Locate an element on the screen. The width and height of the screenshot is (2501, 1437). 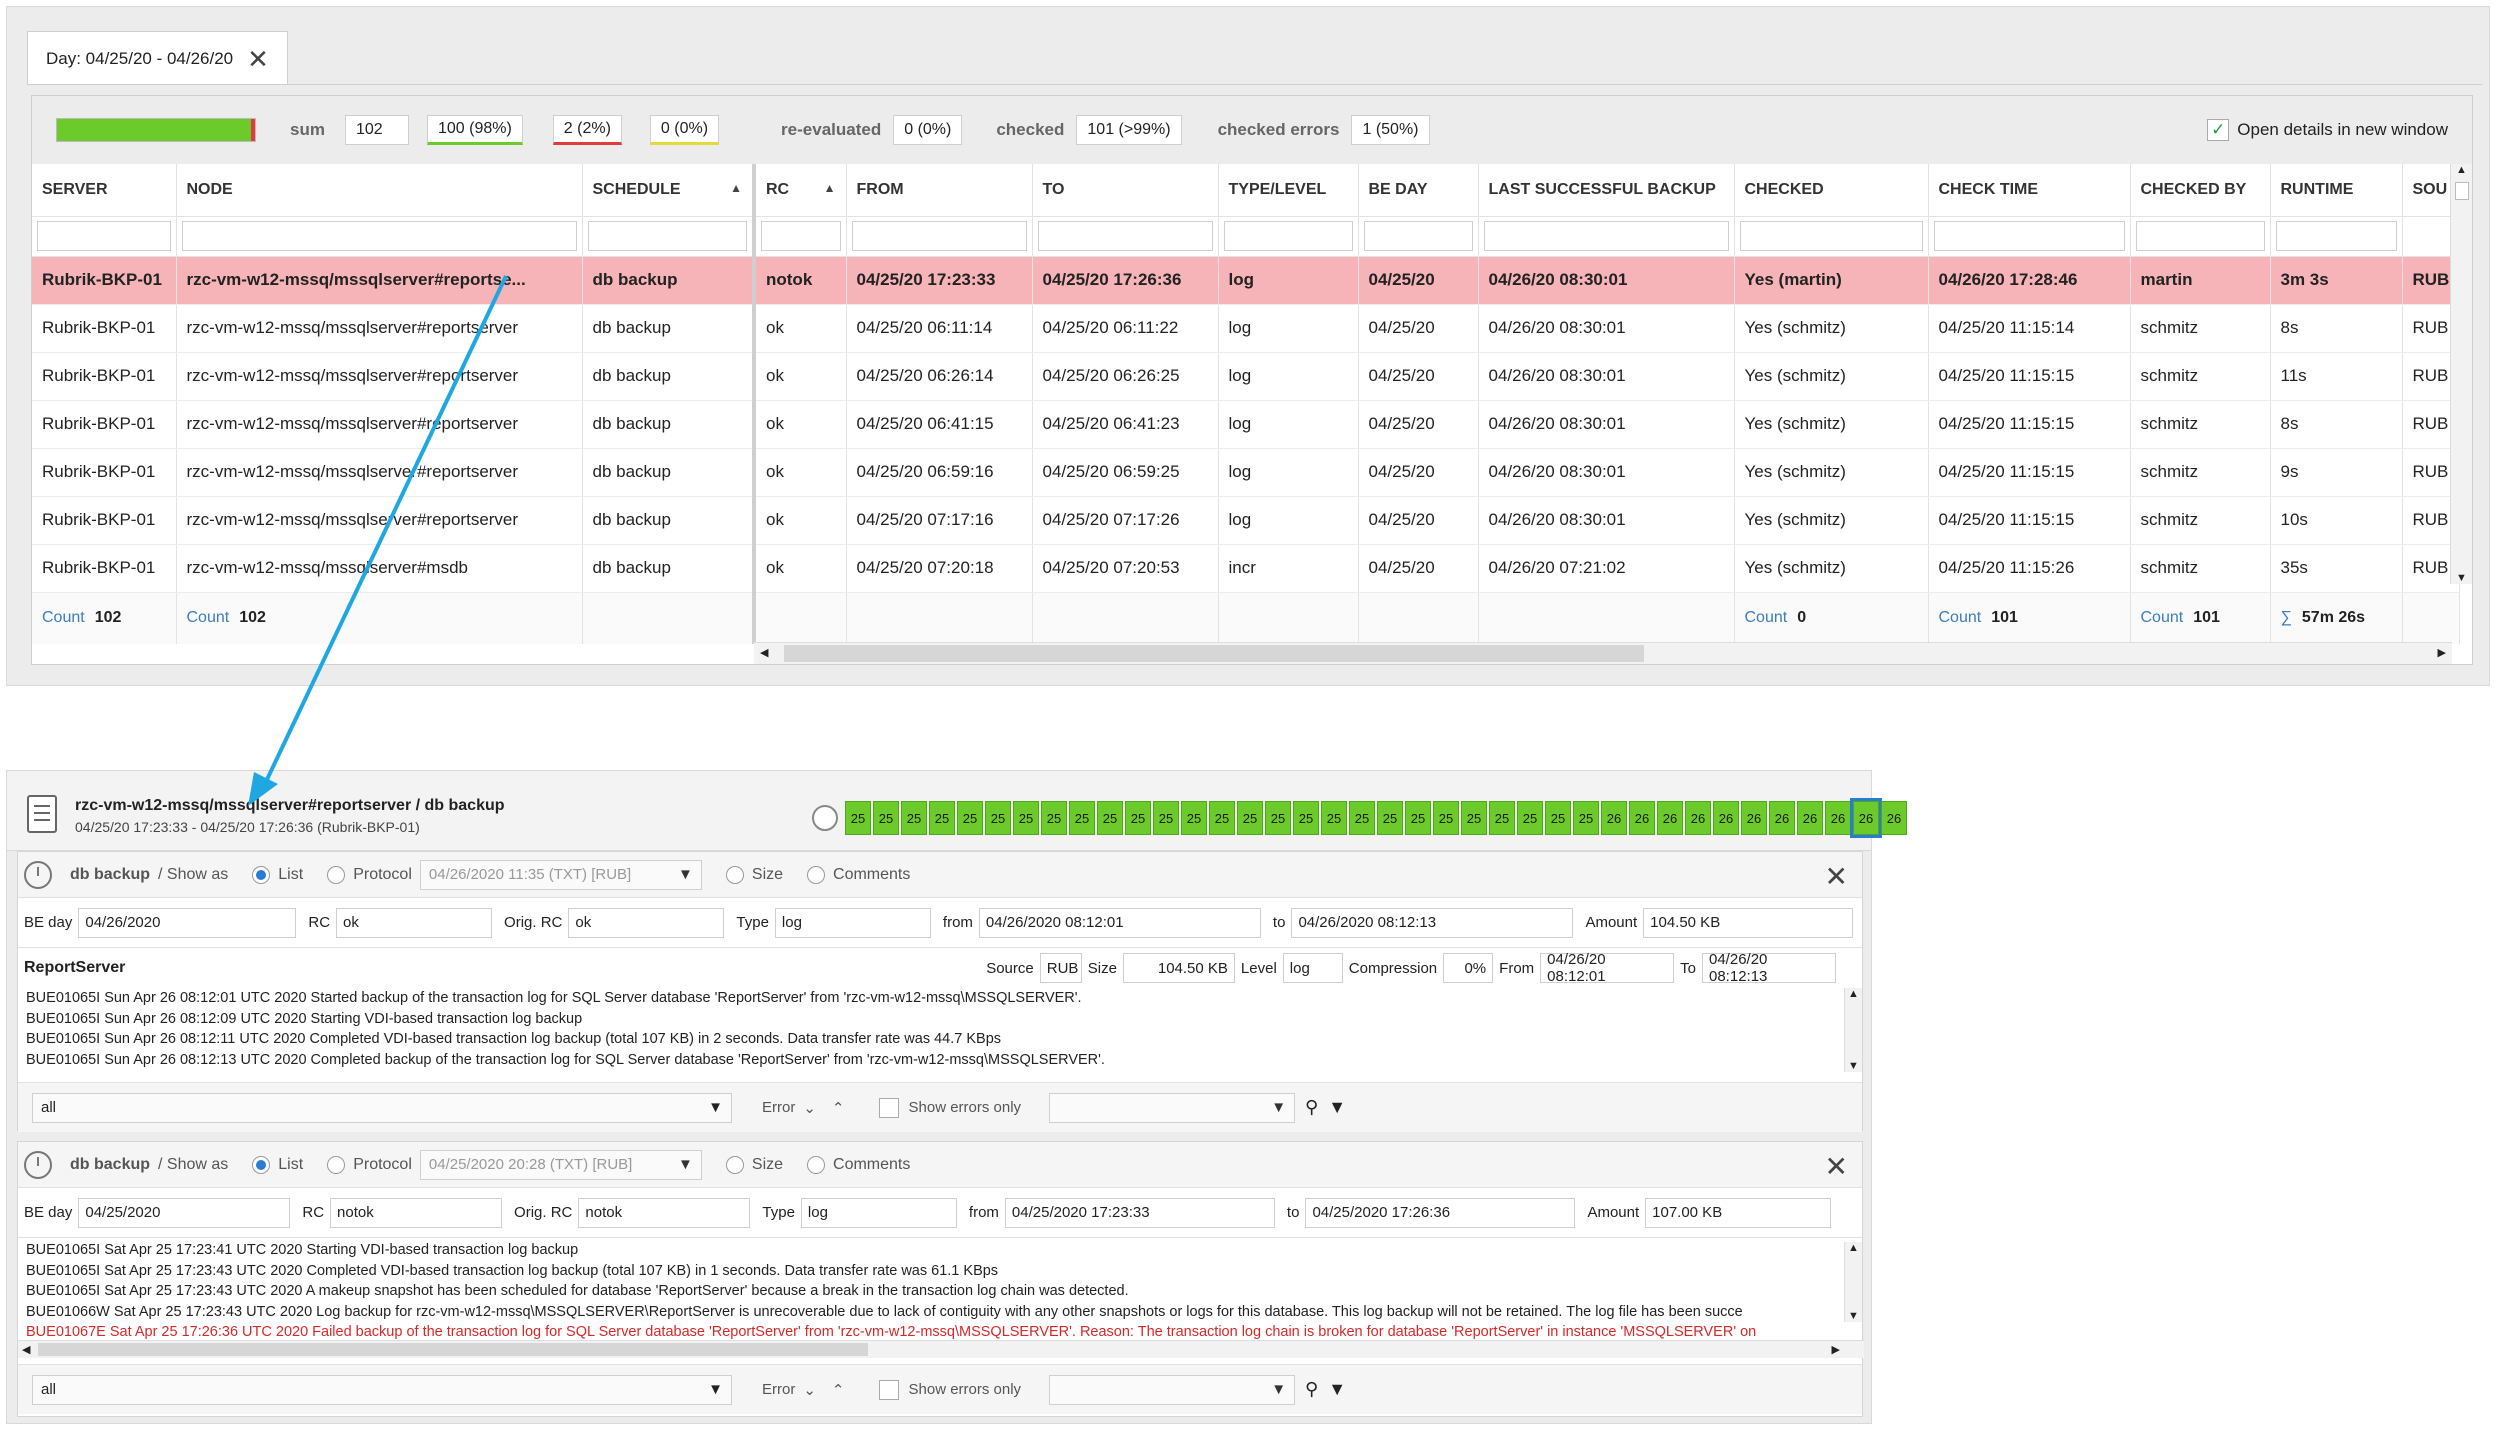
be-day-field: 04/25/2020 is located at coordinates (184, 1212).